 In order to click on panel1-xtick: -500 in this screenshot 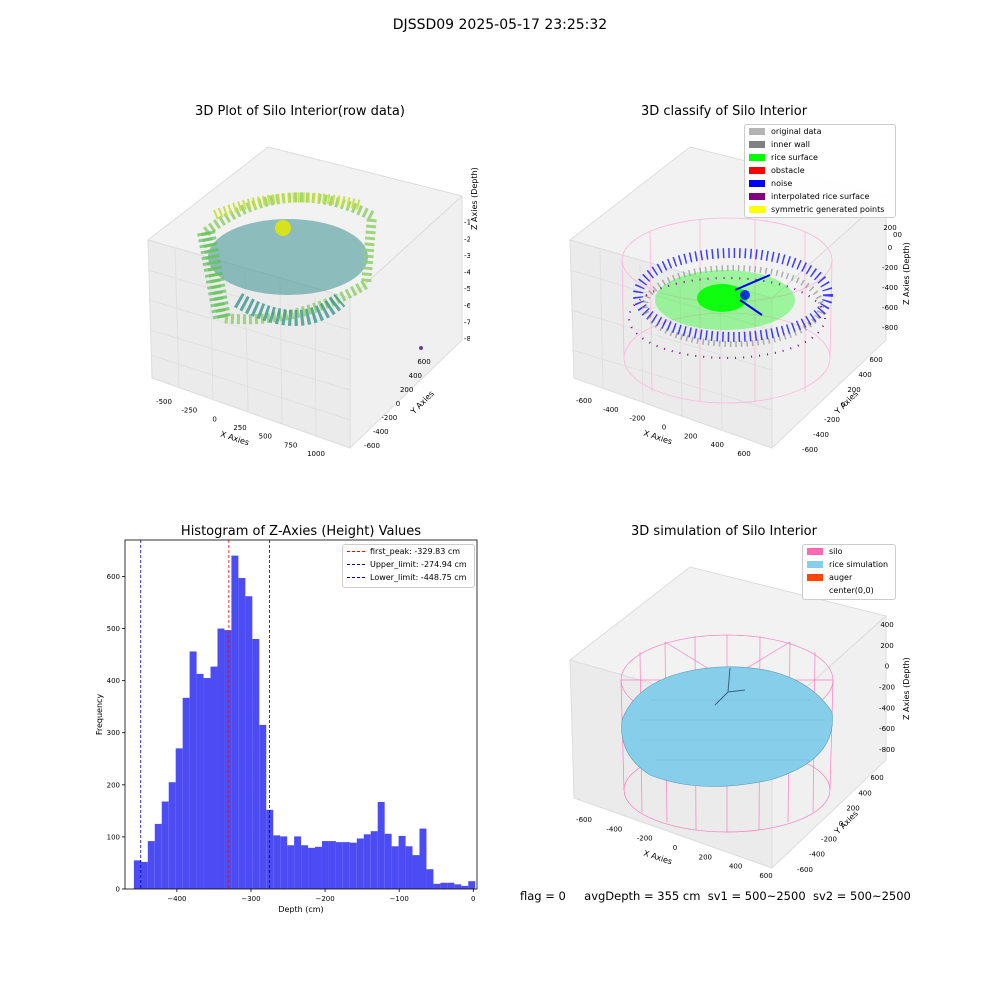, I will do `click(164, 402)`.